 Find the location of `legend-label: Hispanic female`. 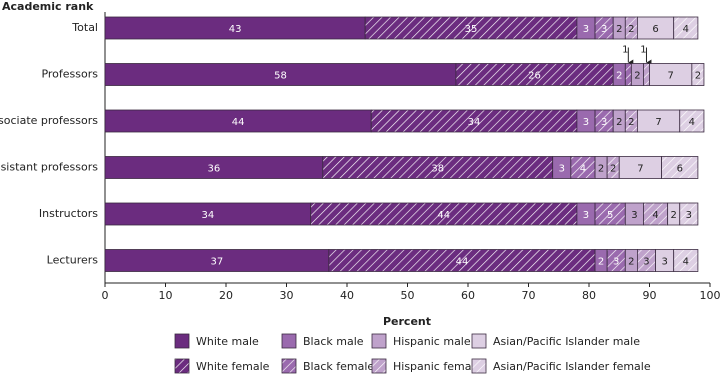

legend-label: Hispanic female is located at coordinates (437, 366).